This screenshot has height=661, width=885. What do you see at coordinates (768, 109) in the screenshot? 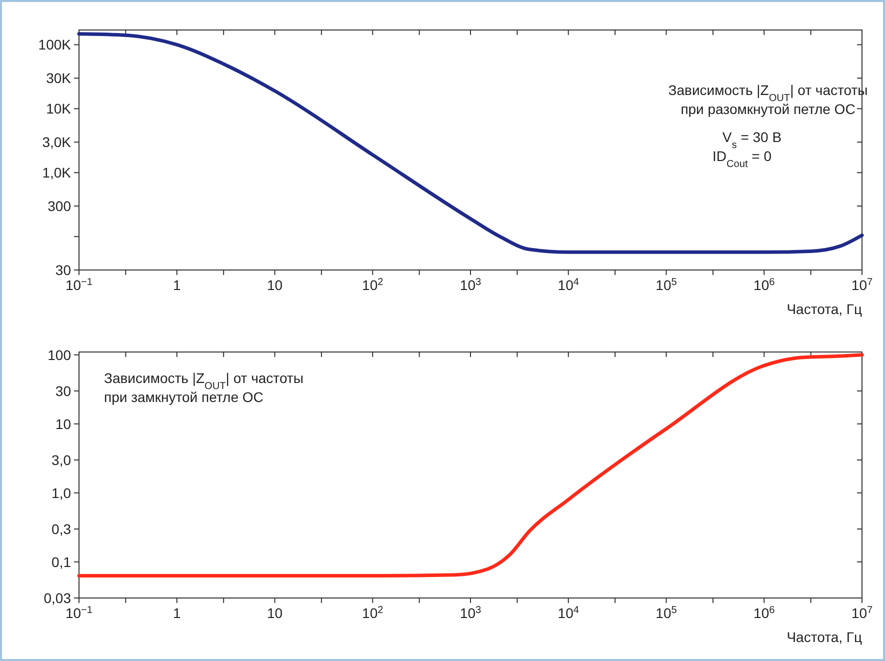
I see `annotation: при разомкнутой петле ОС` at bounding box center [768, 109].